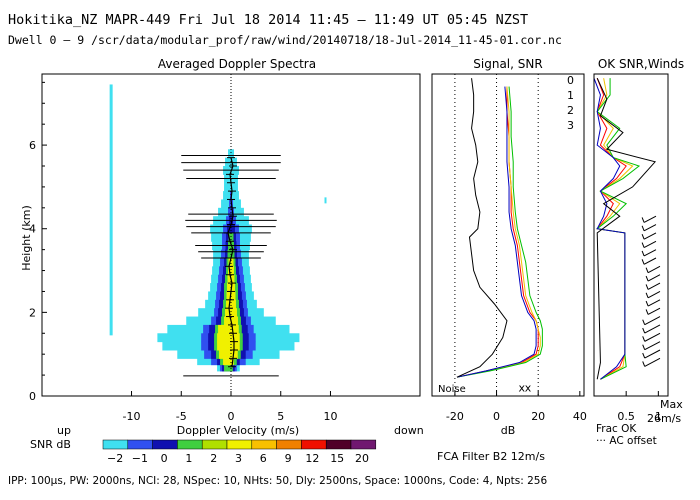  Describe the element at coordinates (188, 458) in the screenshot. I see `colorbar-tick-label: 1` at that location.